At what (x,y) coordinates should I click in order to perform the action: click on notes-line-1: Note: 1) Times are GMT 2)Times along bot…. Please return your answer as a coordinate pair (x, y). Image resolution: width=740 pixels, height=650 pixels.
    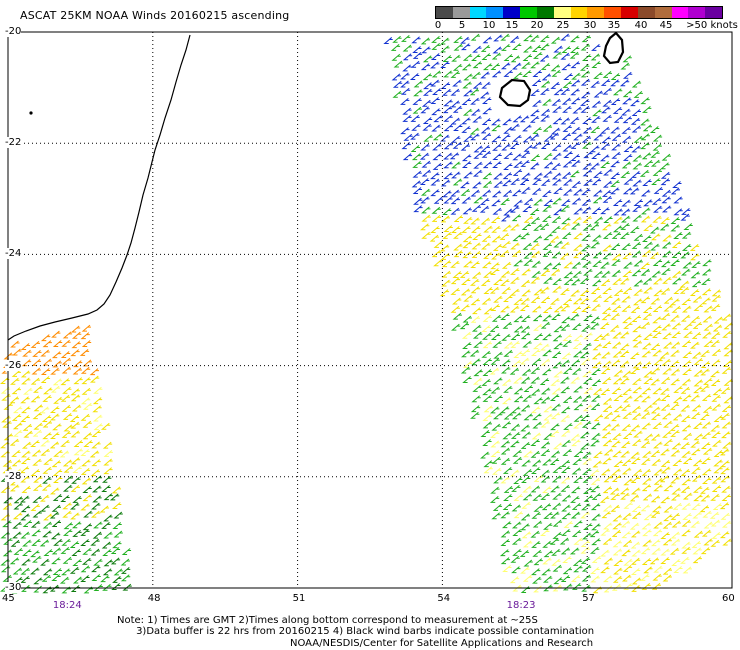
    Looking at the image, I should click on (327, 620).